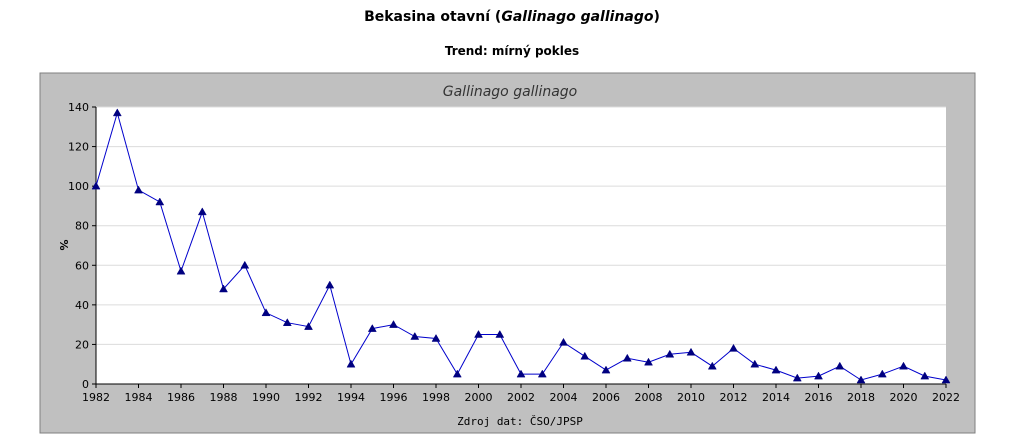 The height and width of the screenshot is (447, 1024). What do you see at coordinates (85, 384) in the screenshot?
I see `y-tick-label: 0` at bounding box center [85, 384].